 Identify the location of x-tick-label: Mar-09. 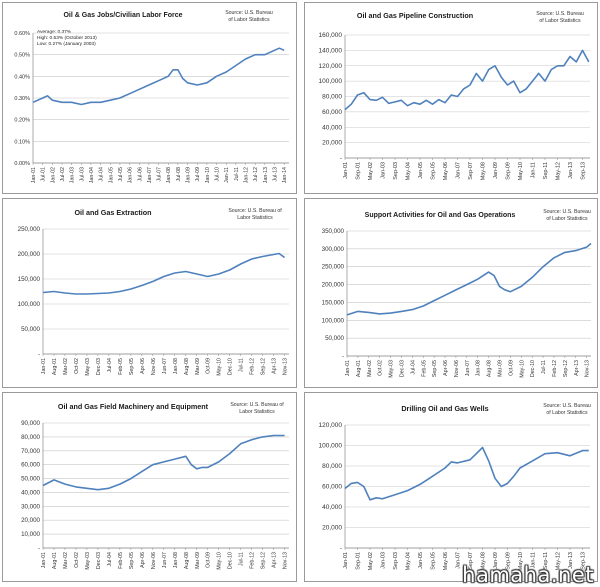
(501, 368).